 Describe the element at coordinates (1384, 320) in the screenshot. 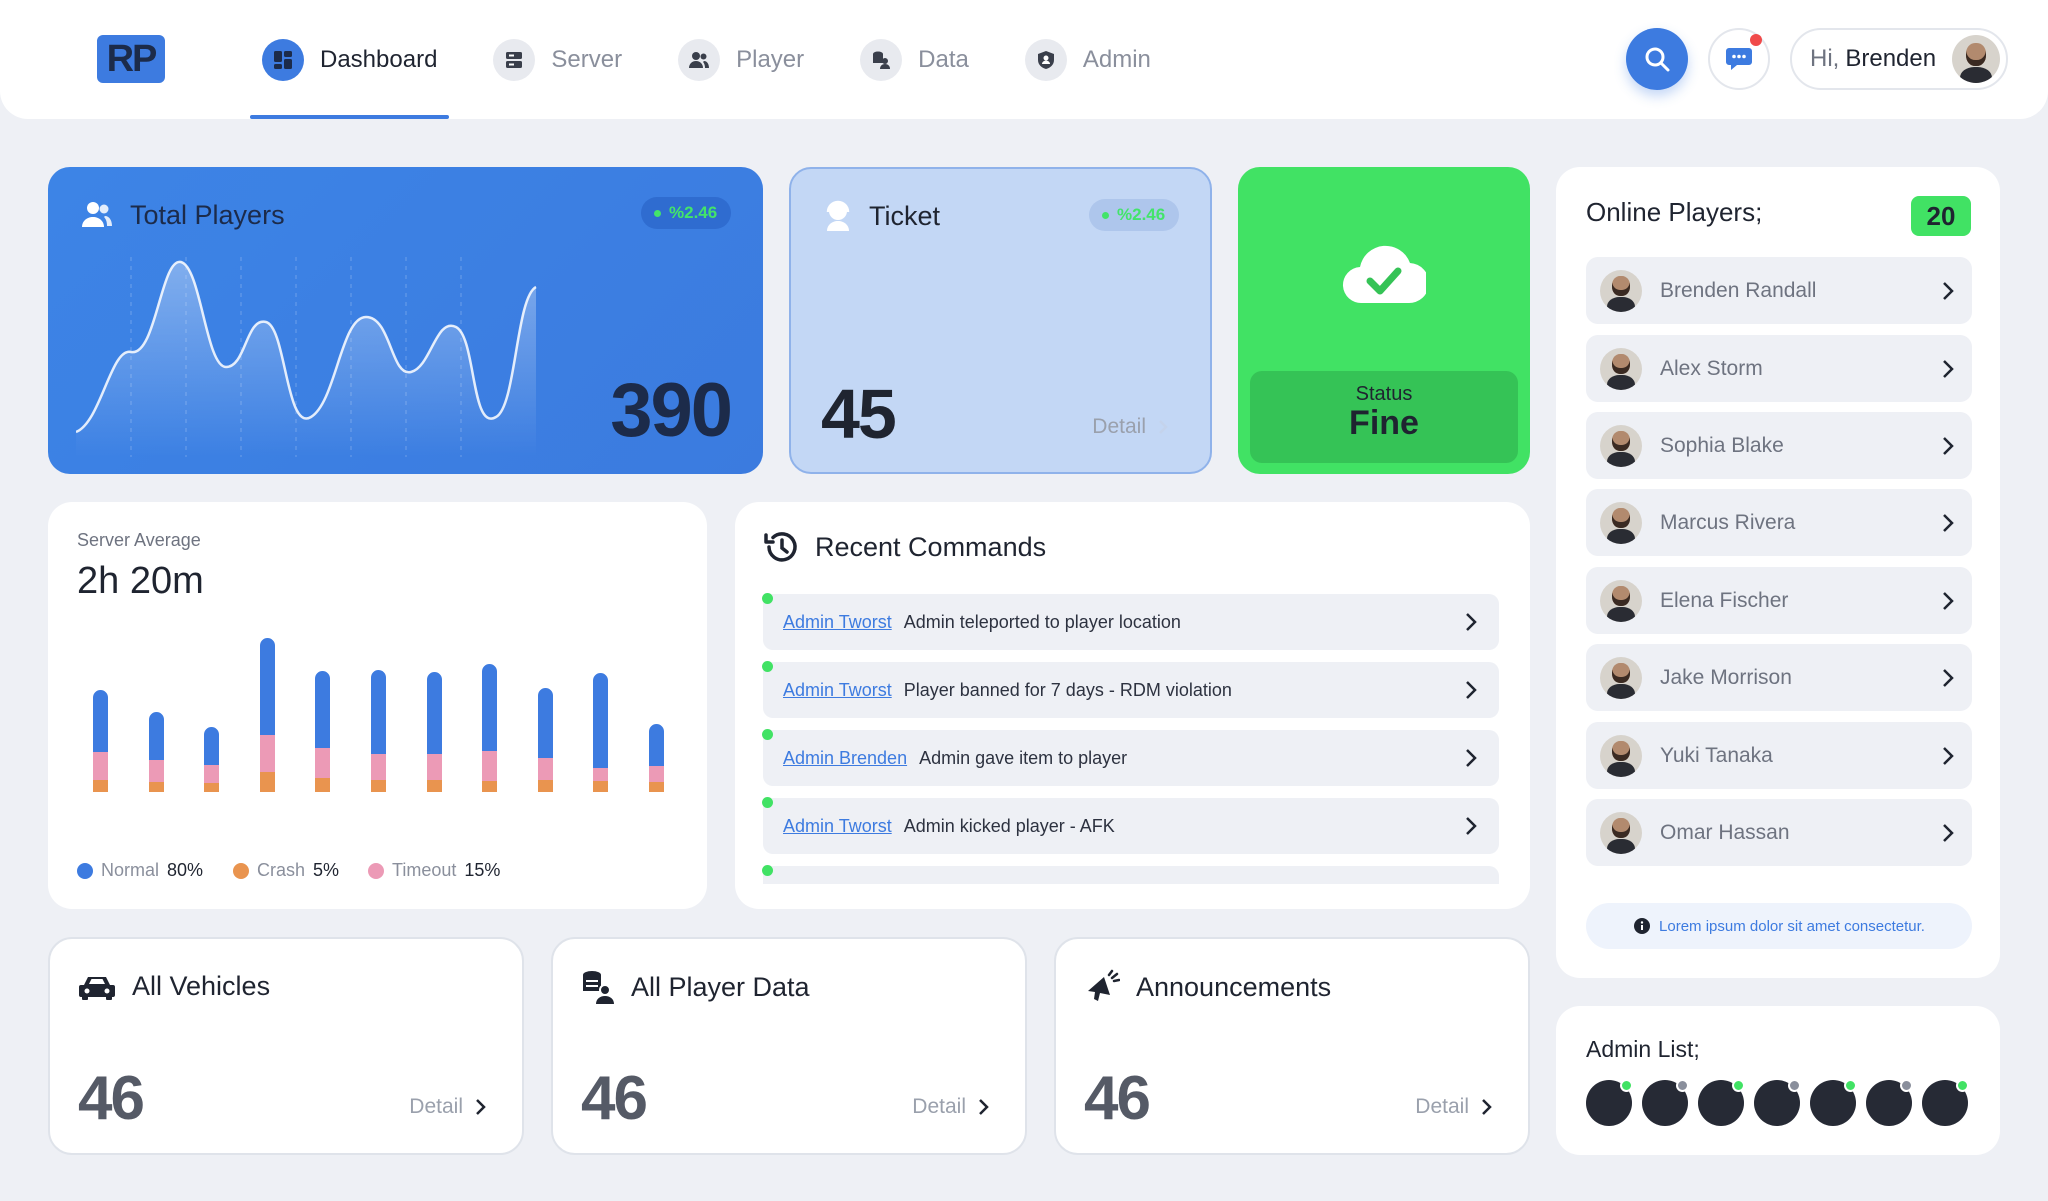

I see `status-card: Status Fine` at that location.